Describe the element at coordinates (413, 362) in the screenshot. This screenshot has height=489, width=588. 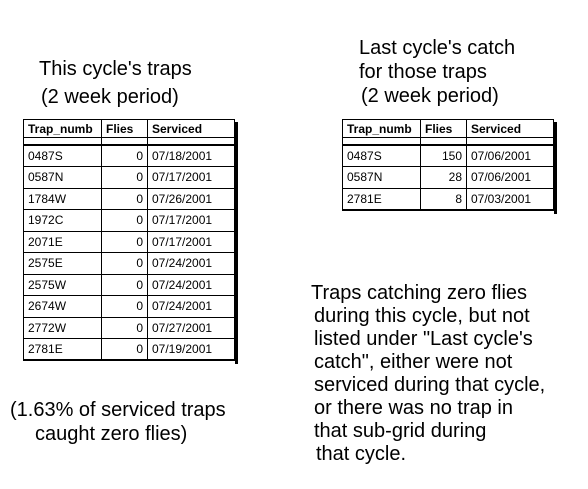
I see `explanation-line: catch", either were not` at that location.